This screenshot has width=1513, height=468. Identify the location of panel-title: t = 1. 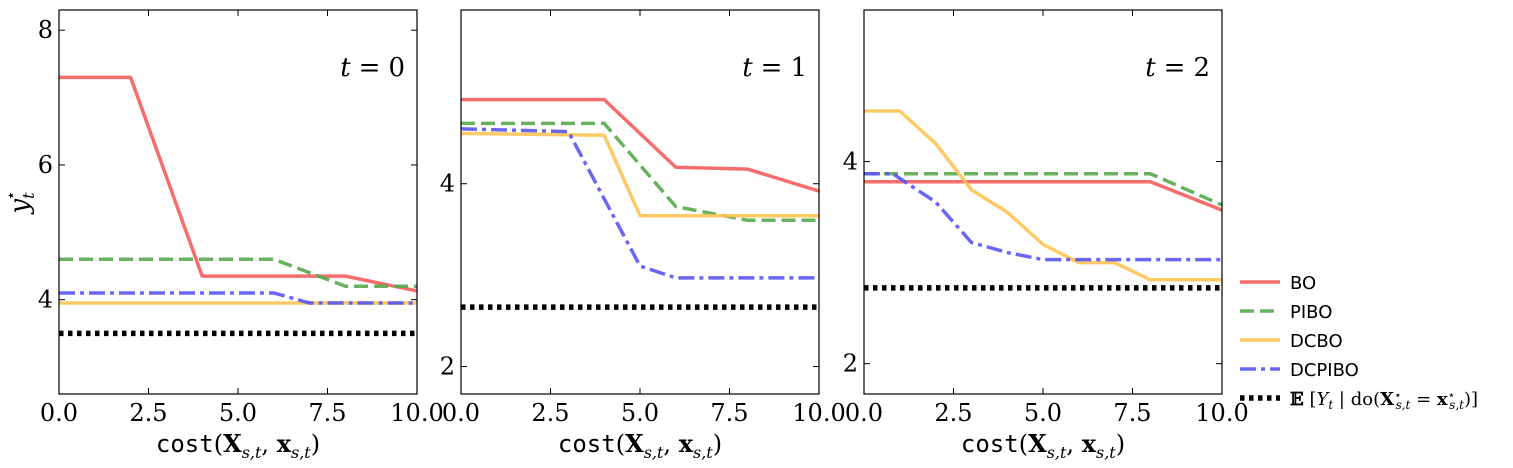
(774, 68).